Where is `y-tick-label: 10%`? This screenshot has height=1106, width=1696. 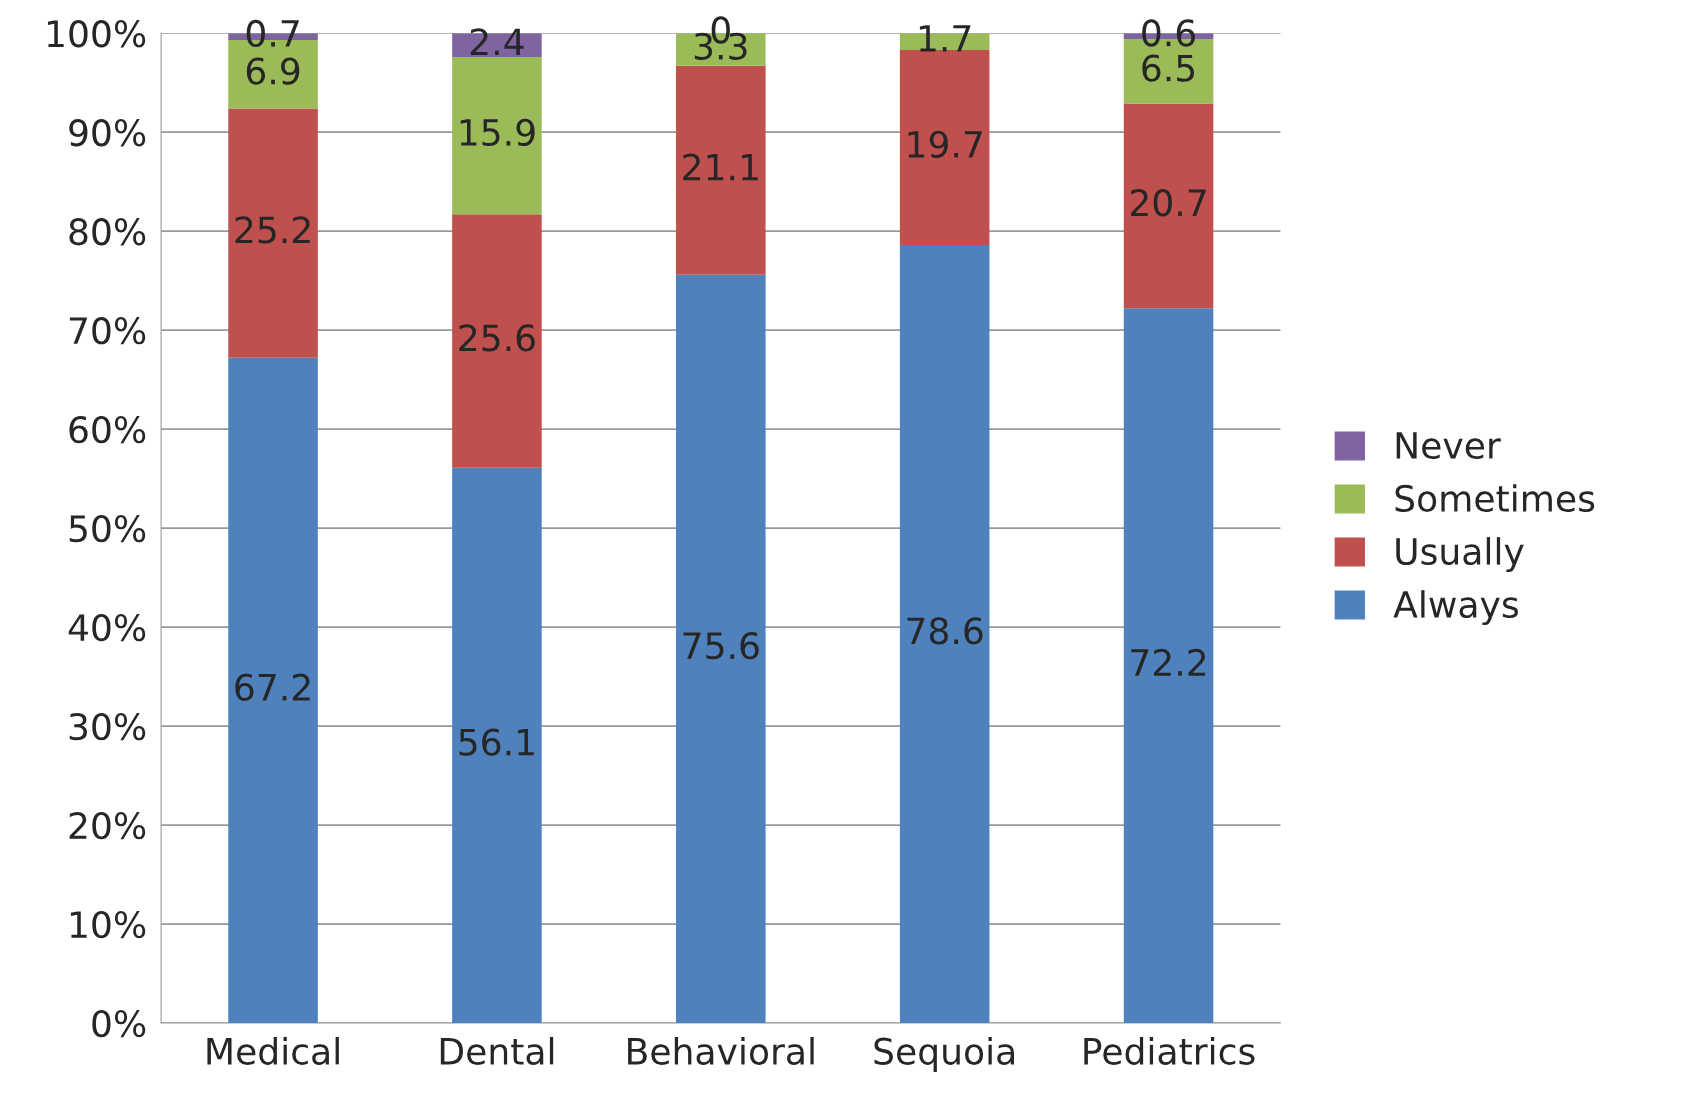
y-tick-label: 10% is located at coordinates (108, 924).